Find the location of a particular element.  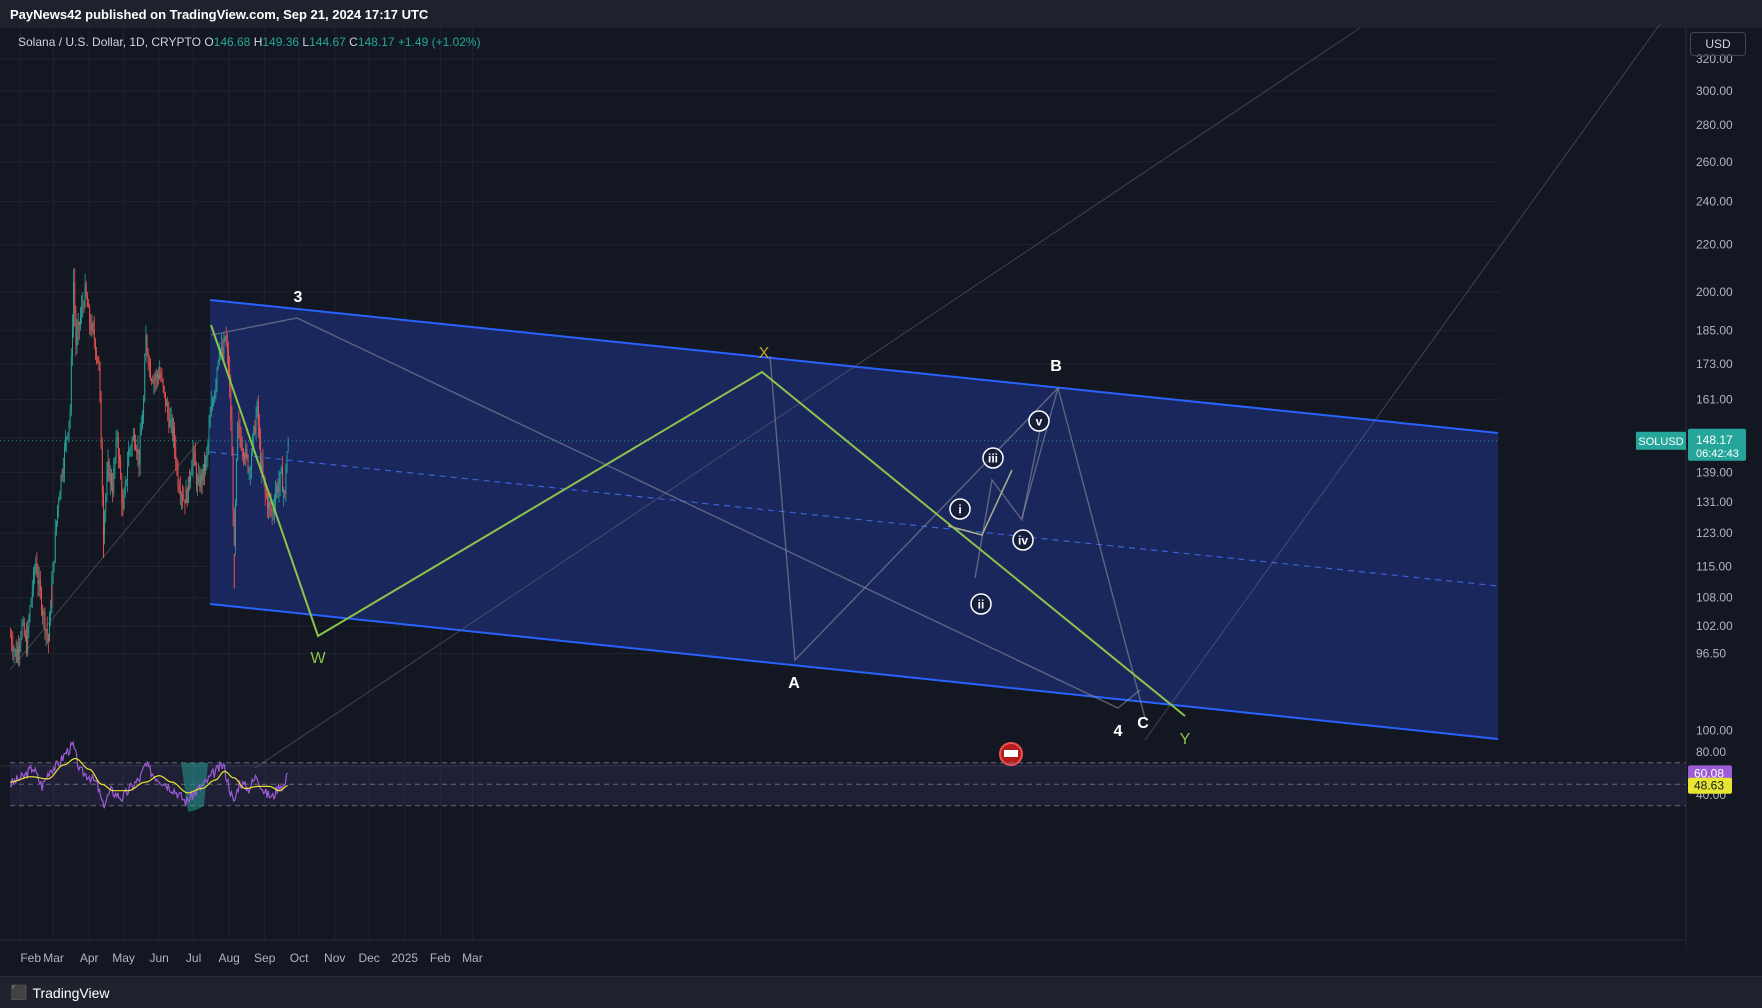

time-tick-label: Jul is located at coordinates (193, 958).